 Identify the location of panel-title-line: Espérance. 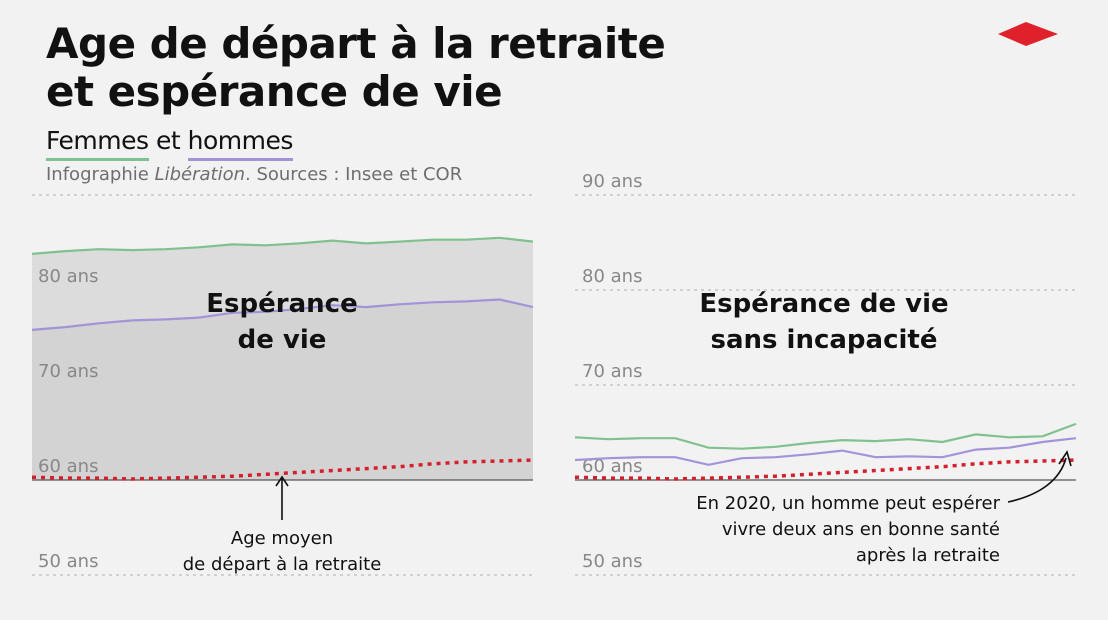
(281, 304).